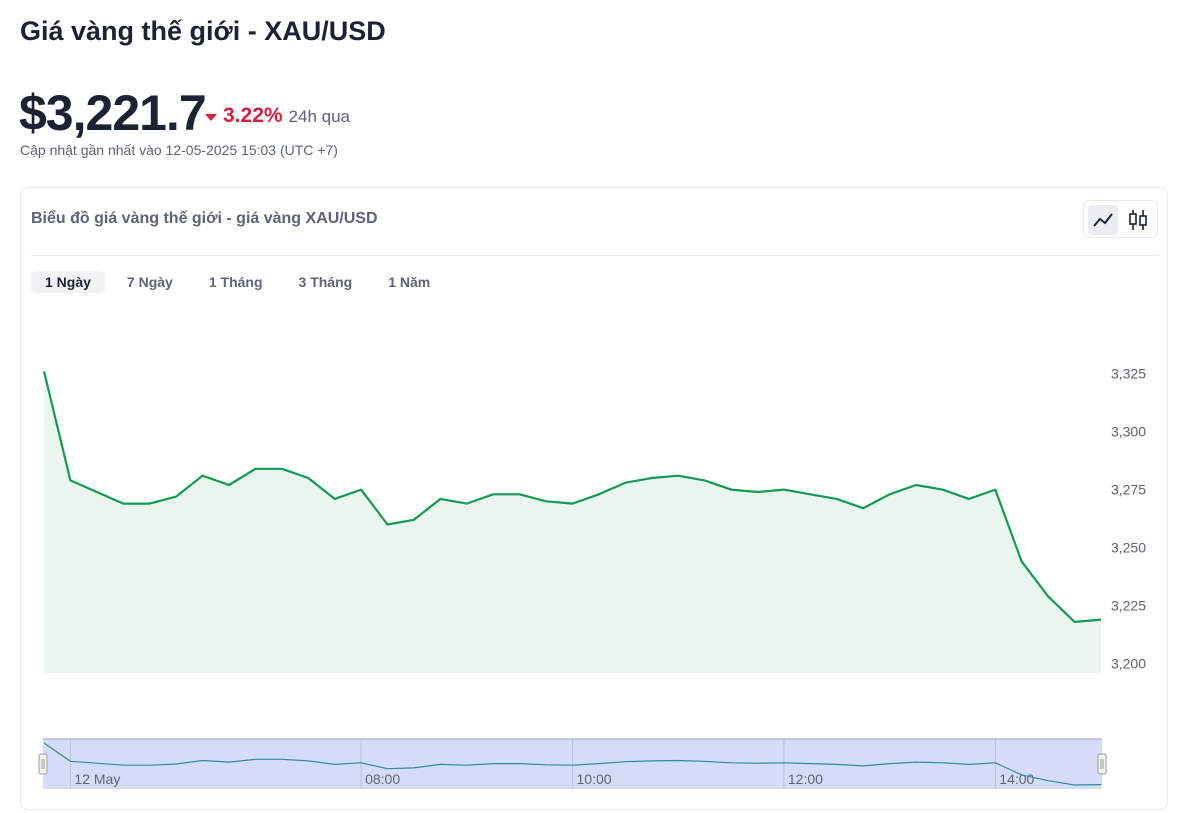  I want to click on candle-icon, so click(1138, 220).